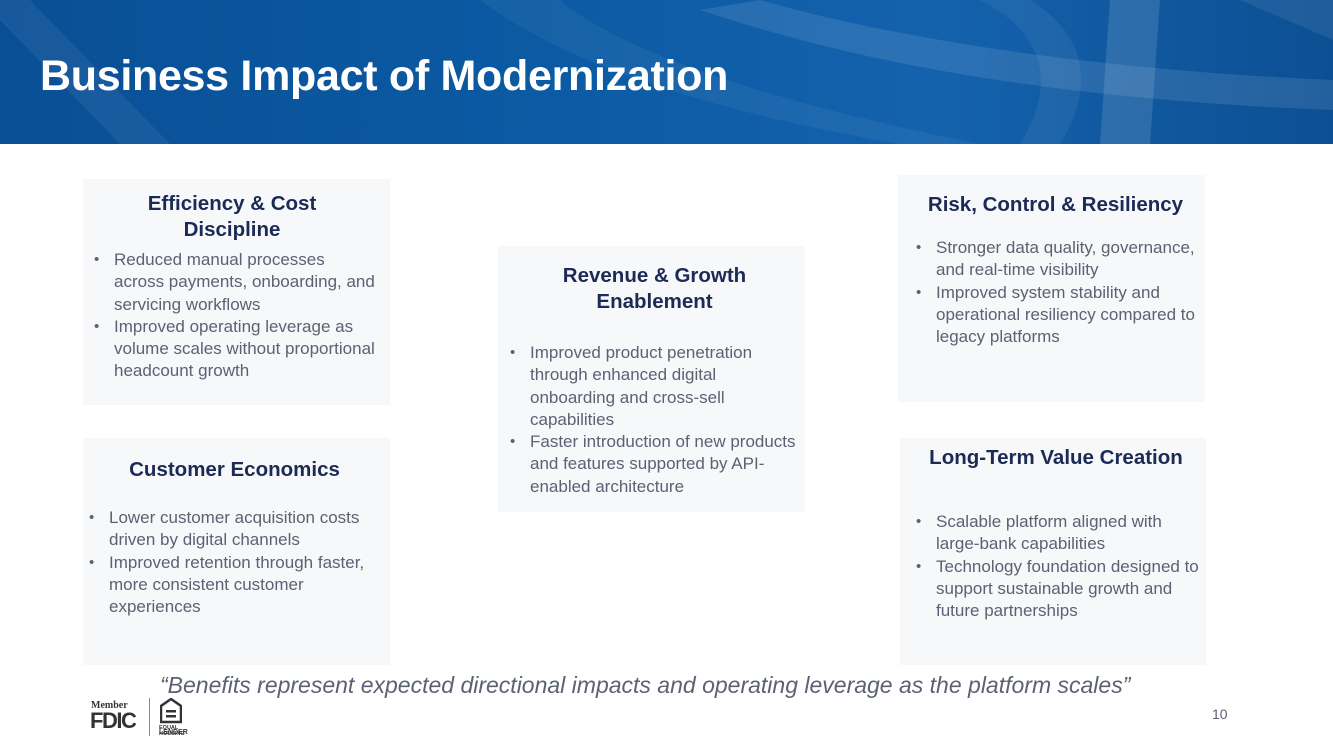 This screenshot has width=1333, height=749. I want to click on card-efficiency-title: Efficiency & Cost Discipline, so click(232, 216).